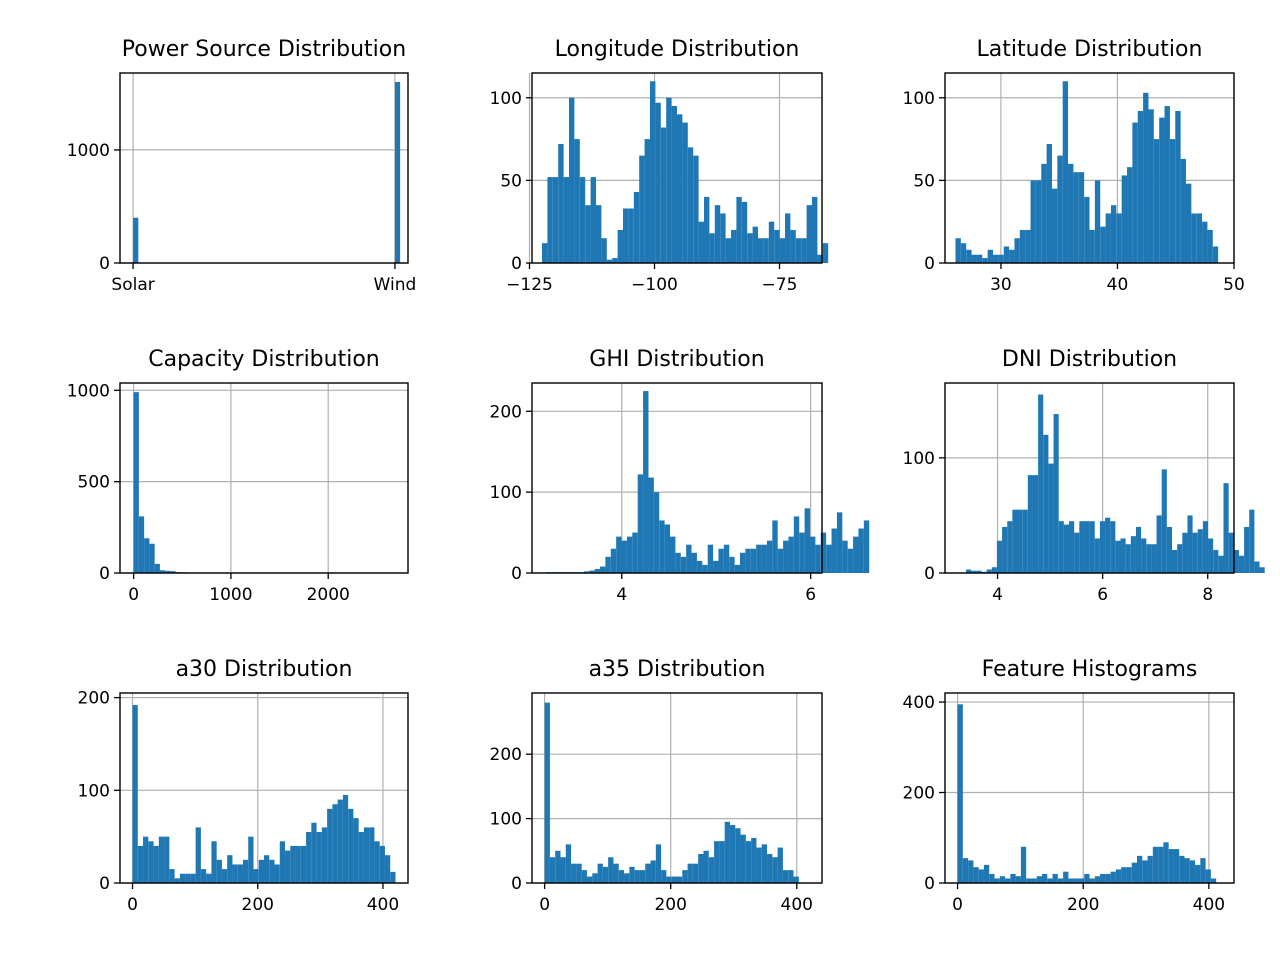  I want to click on y-tick-label: 1000, so click(88, 391).